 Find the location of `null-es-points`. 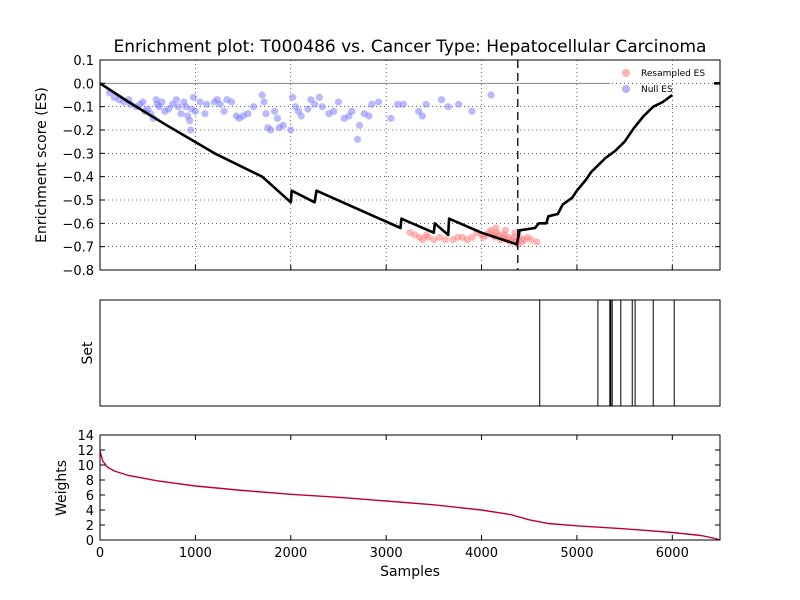

null-es-points is located at coordinates (300, 116).